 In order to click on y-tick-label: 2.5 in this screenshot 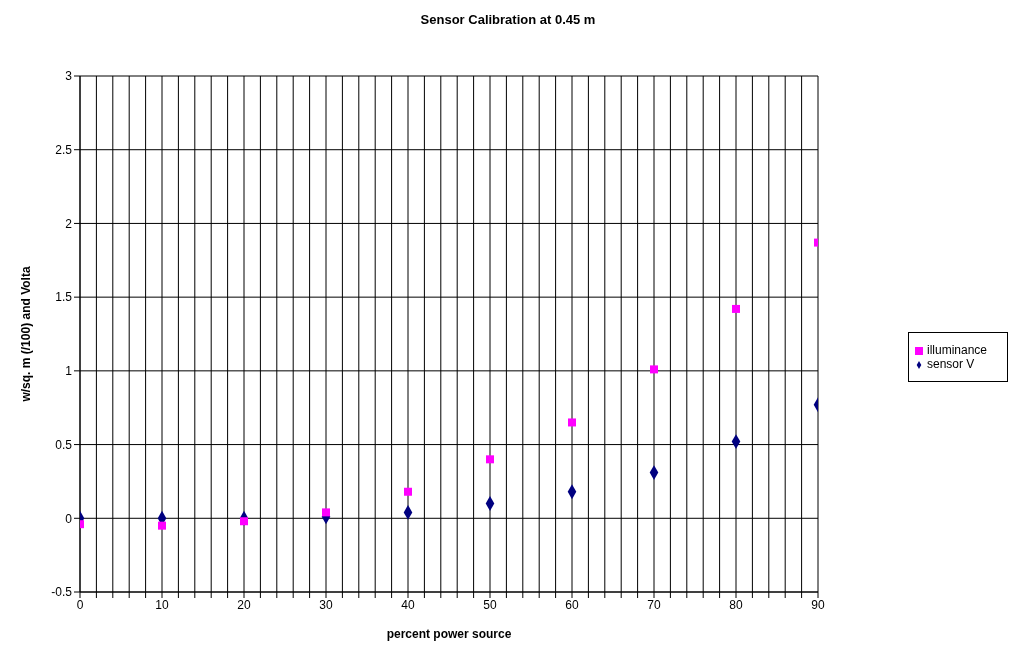, I will do `click(64, 149)`.